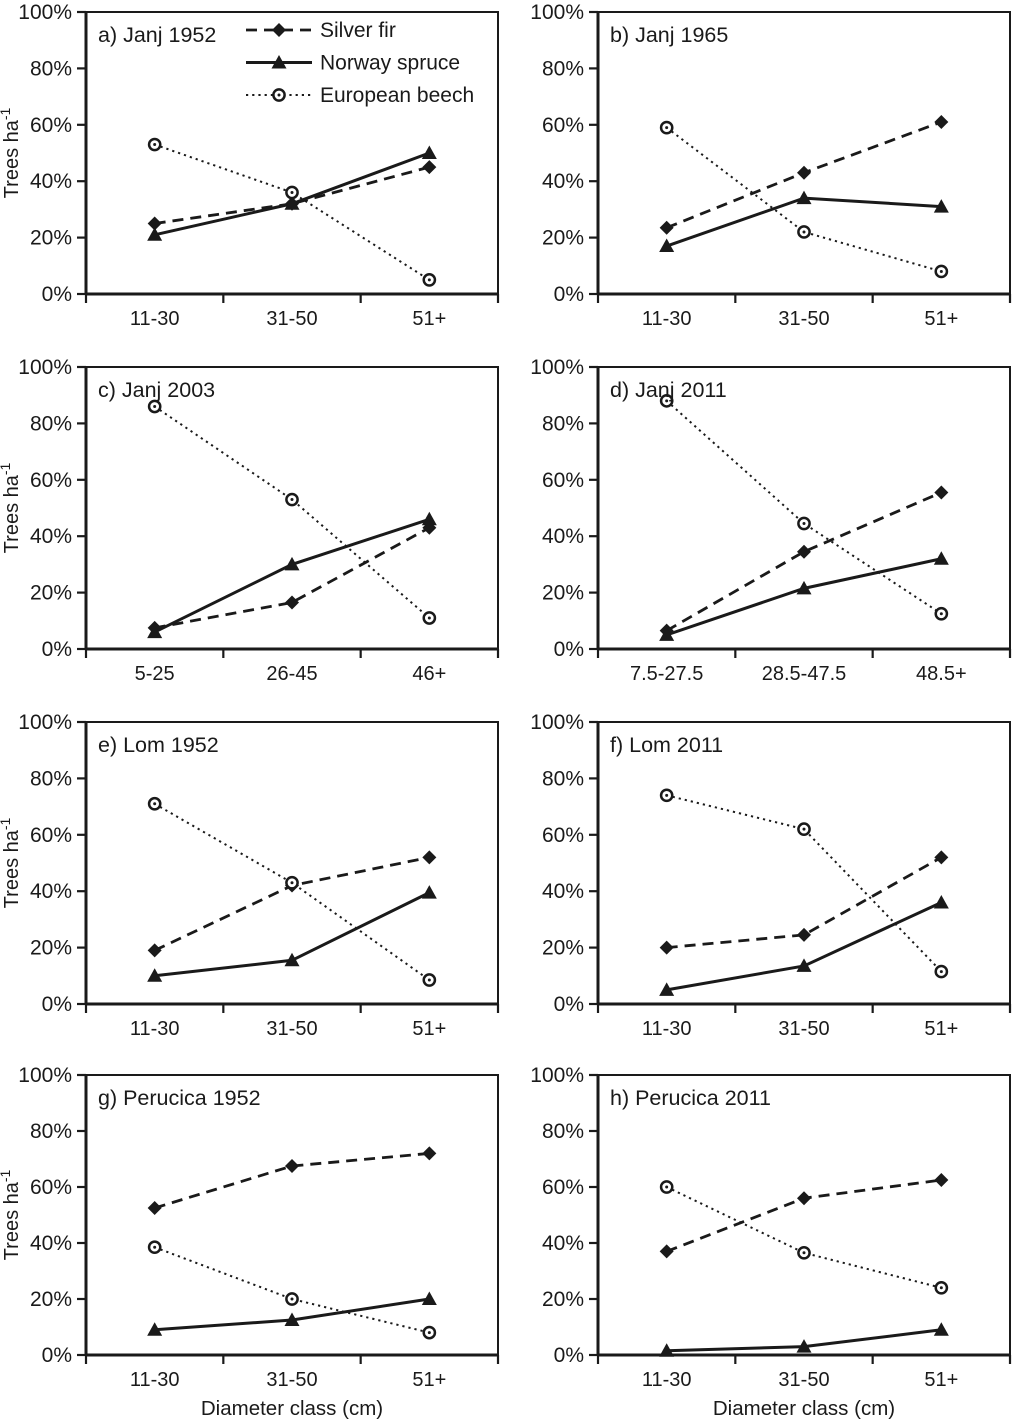 The image size is (1024, 1422). What do you see at coordinates (321, 30) in the screenshot?
I see `legend-entry-silver-fir: Silver fir` at bounding box center [321, 30].